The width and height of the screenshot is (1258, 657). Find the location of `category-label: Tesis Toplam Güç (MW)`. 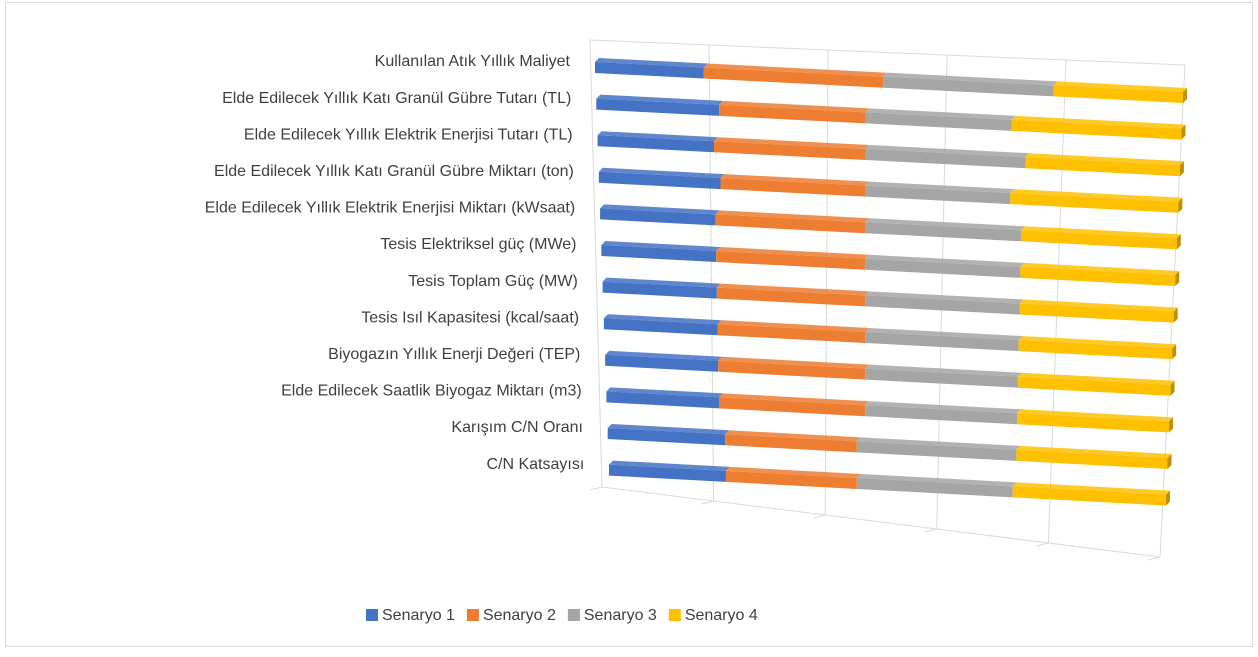

category-label: Tesis Toplam Güç (MW) is located at coordinates (493, 281).